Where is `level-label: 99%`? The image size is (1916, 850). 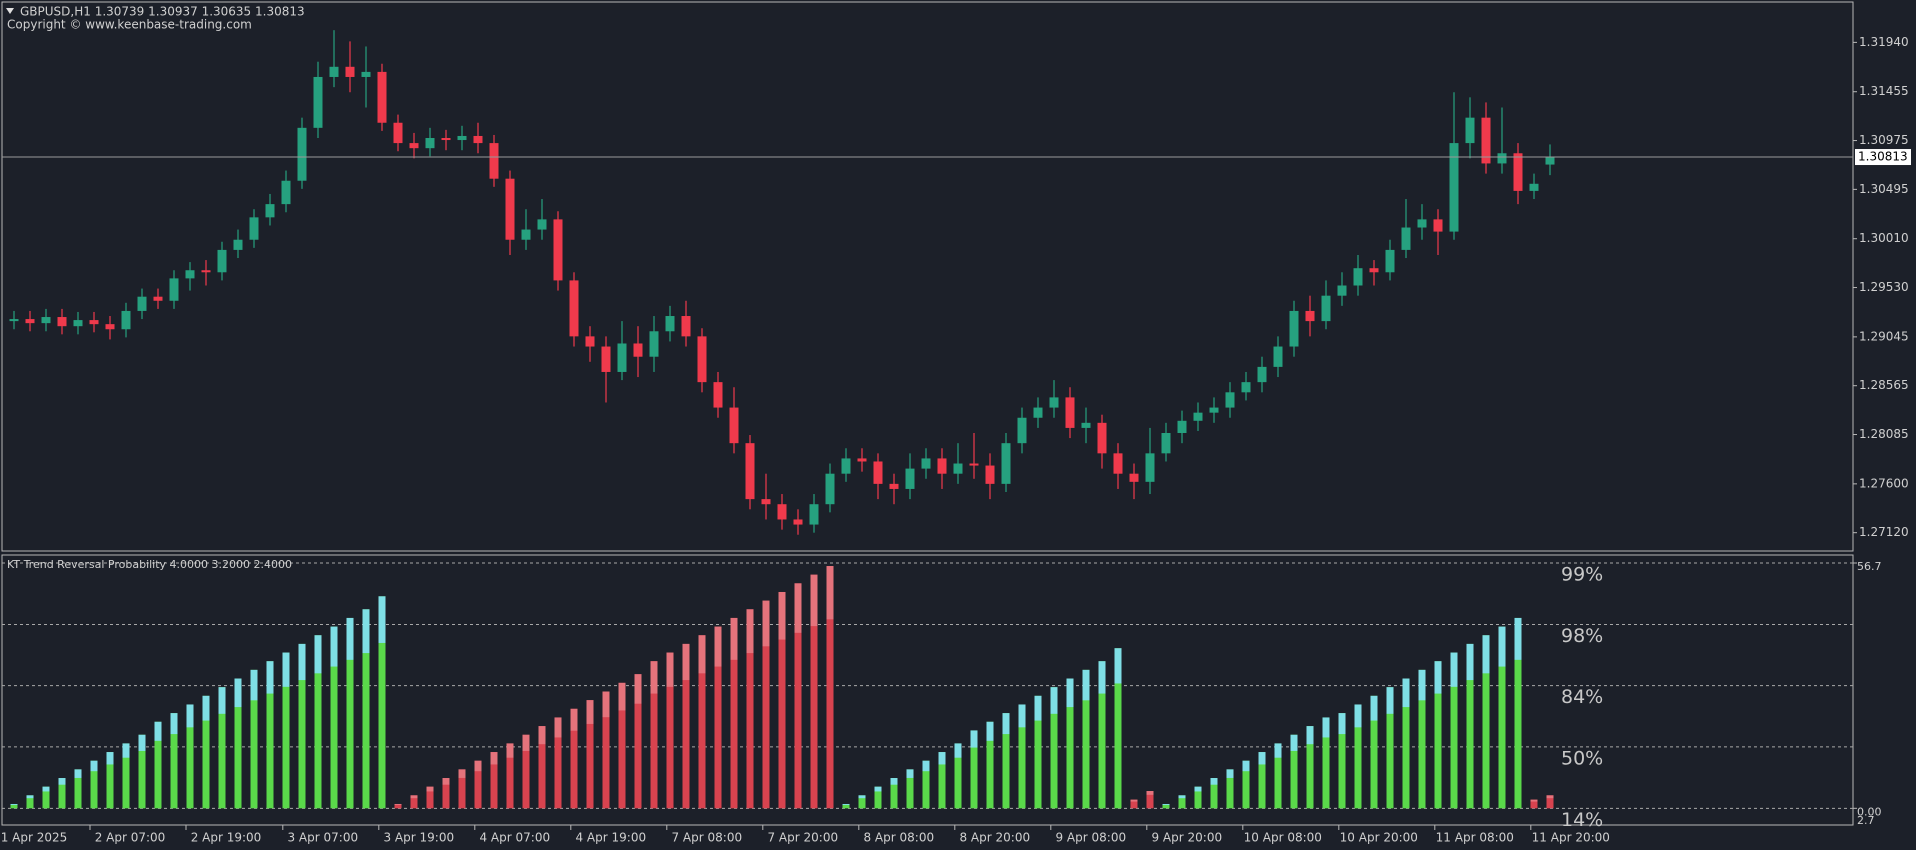
level-label: 99% is located at coordinates (1582, 575).